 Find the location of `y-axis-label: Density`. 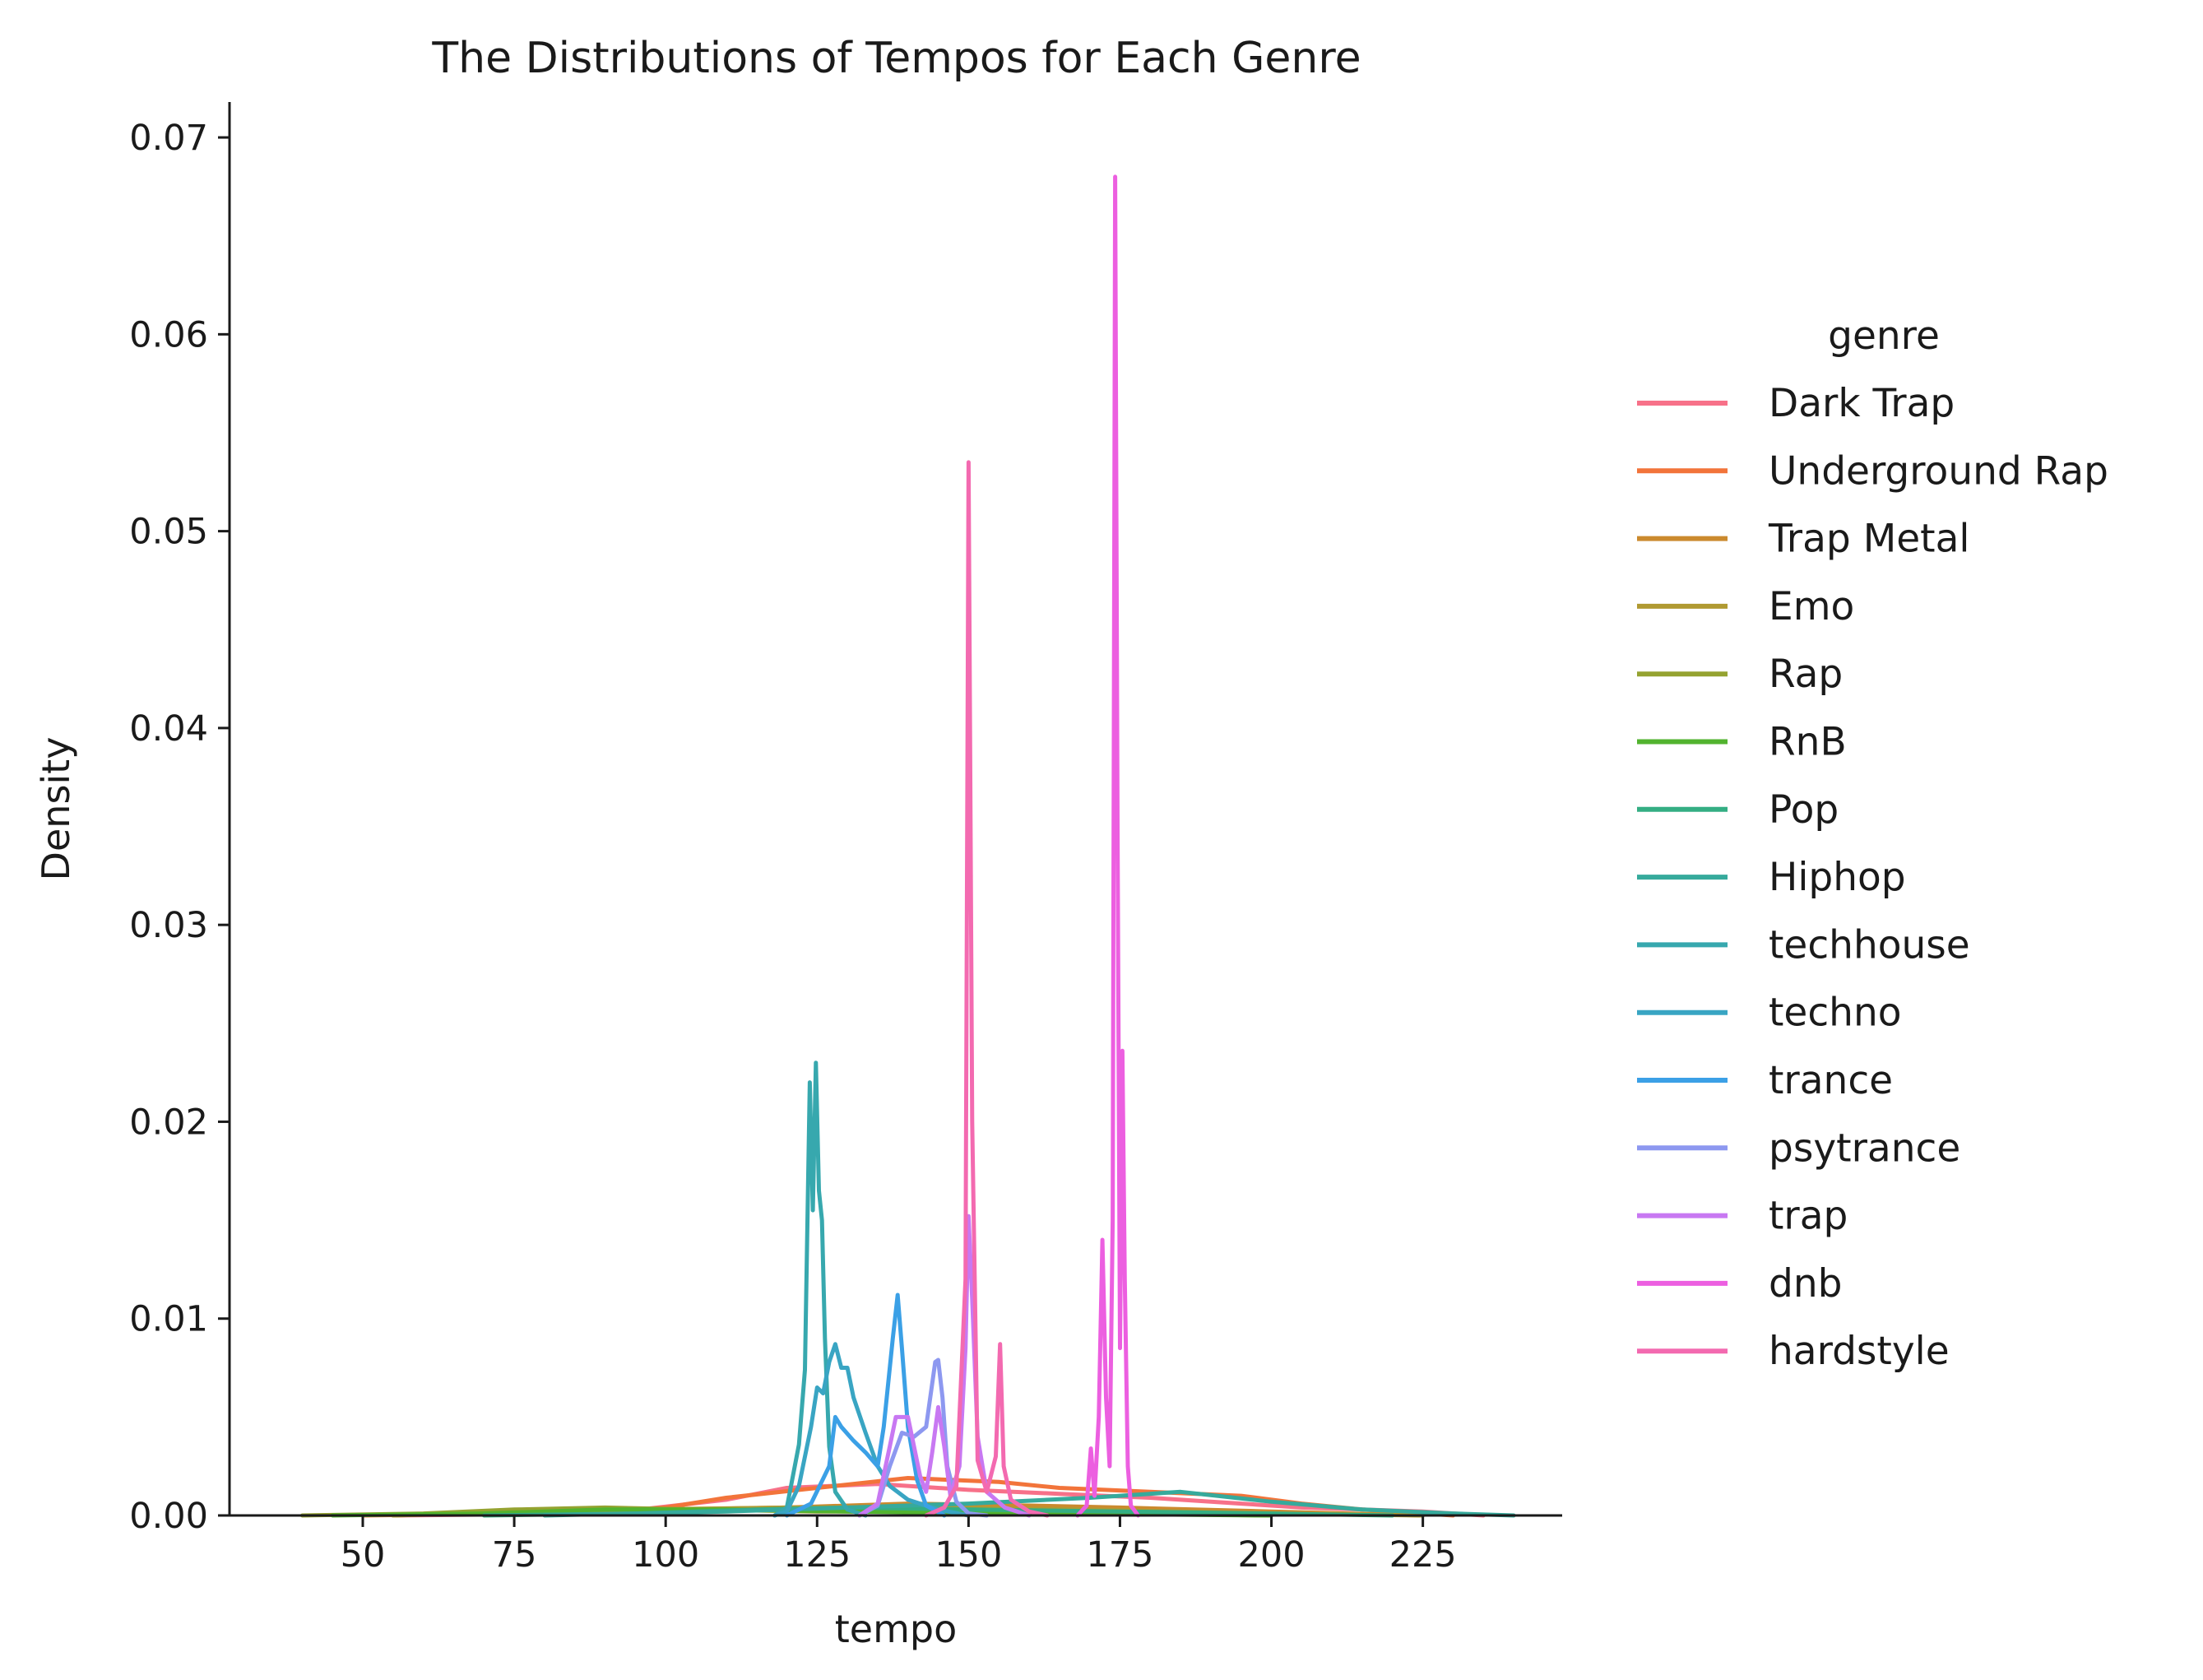

y-axis-label: Density is located at coordinates (56, 809).